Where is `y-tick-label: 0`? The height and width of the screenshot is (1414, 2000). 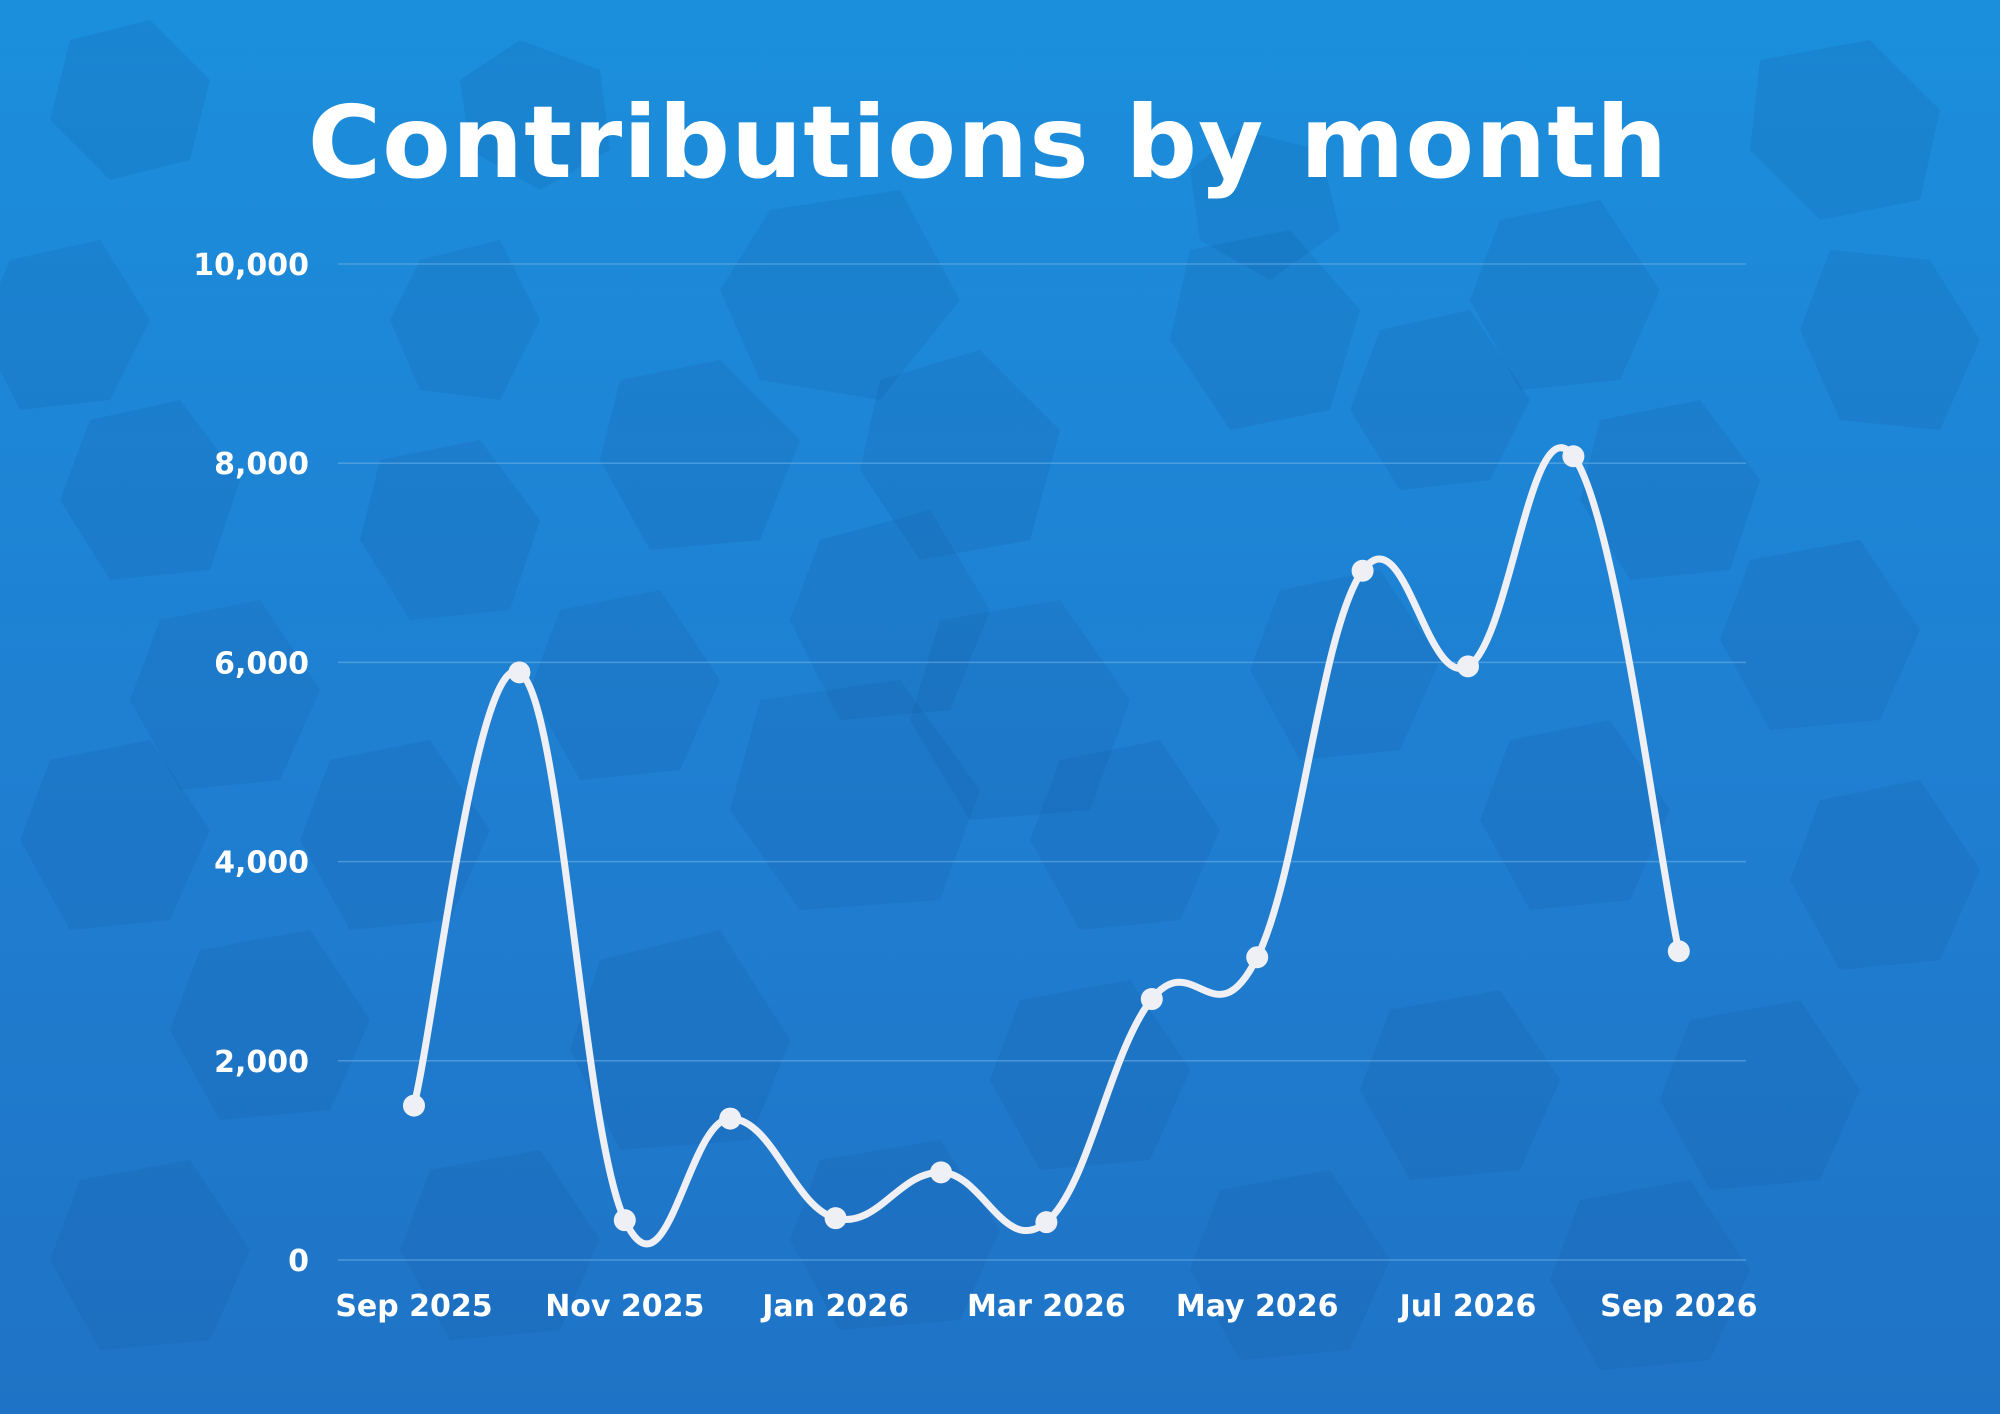
y-tick-label: 0 is located at coordinates (298, 1261).